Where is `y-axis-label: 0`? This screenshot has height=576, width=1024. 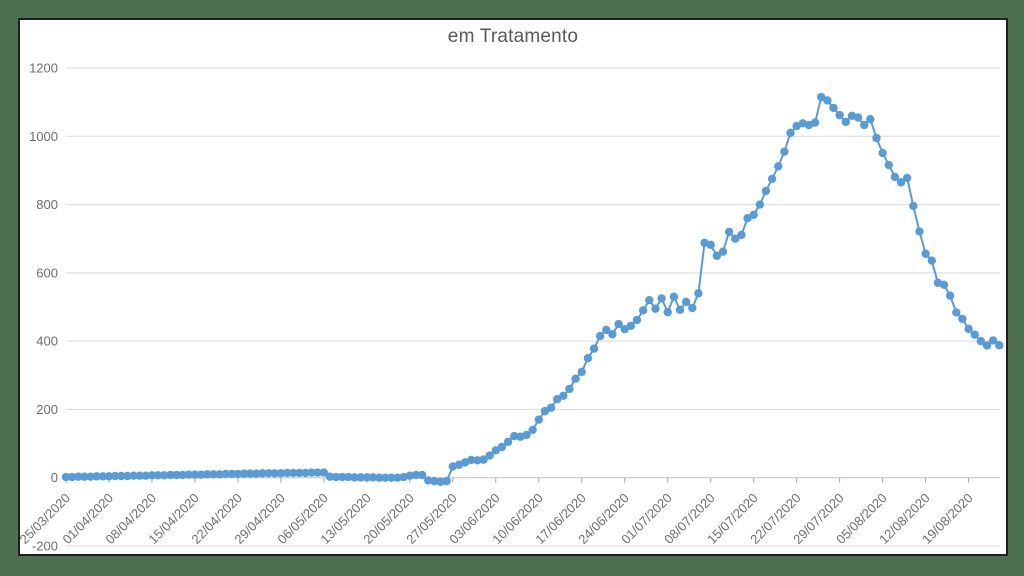
y-axis-label: 0 is located at coordinates (54, 477).